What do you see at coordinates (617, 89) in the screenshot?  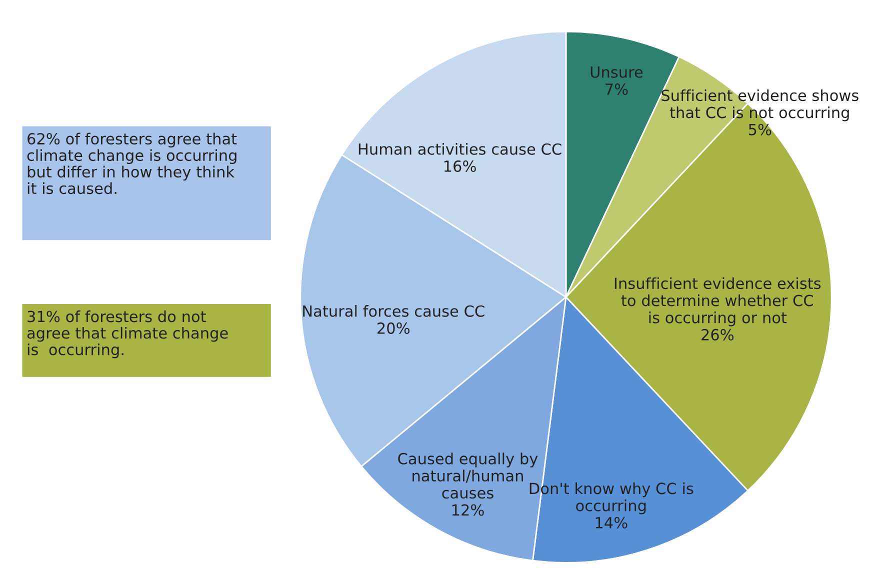 I see `data-label: 7%` at bounding box center [617, 89].